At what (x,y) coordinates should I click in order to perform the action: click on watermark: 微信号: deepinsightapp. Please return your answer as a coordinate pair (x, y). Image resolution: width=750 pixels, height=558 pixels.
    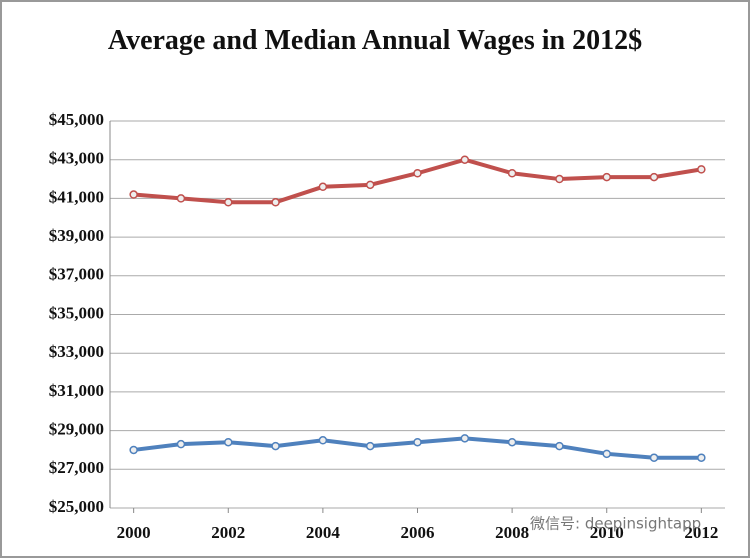
    Looking at the image, I should click on (615, 524).